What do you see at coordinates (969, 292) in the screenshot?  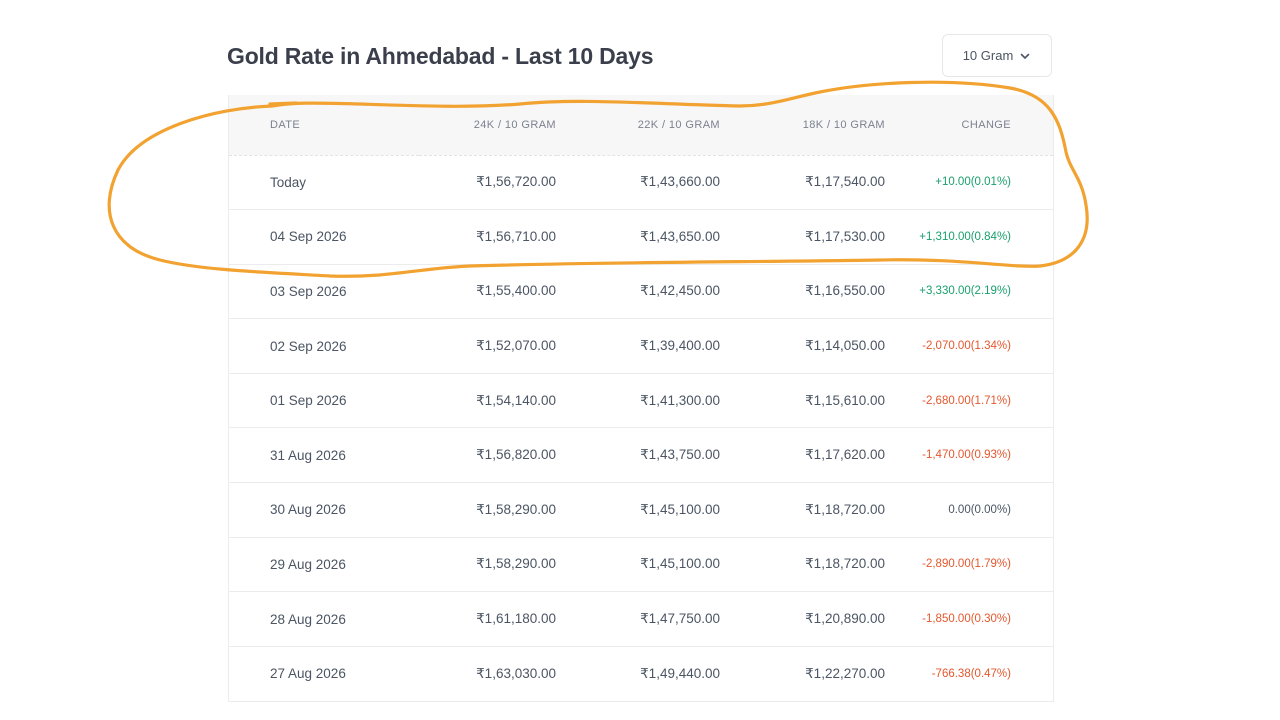 I see `cell-change: +3,330.00(2.19%)` at bounding box center [969, 292].